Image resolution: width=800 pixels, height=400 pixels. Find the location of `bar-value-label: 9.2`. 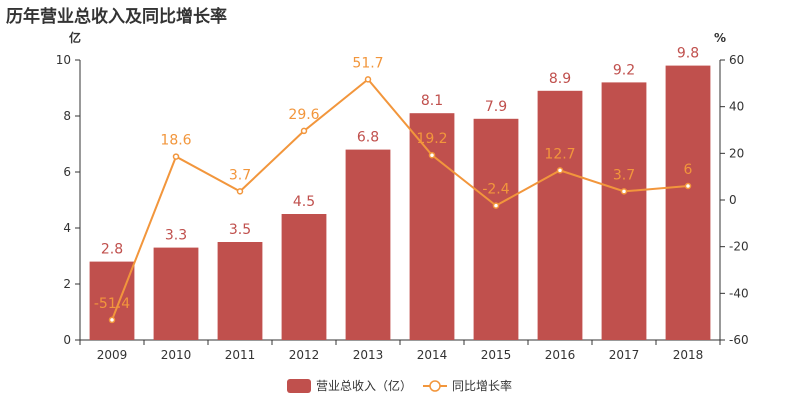

bar-value-label: 9.2 is located at coordinates (624, 70).